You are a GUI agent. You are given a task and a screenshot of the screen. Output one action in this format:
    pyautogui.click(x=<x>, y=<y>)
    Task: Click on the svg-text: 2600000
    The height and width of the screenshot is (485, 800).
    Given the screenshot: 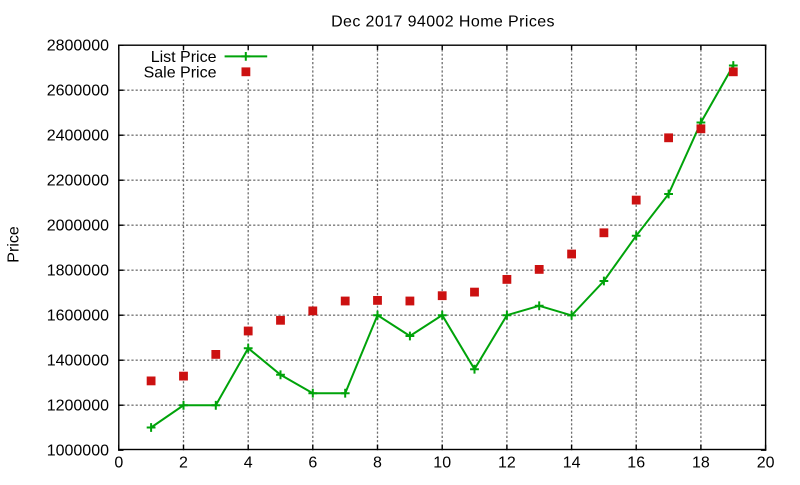 What is the action you would take?
    pyautogui.click(x=78, y=91)
    